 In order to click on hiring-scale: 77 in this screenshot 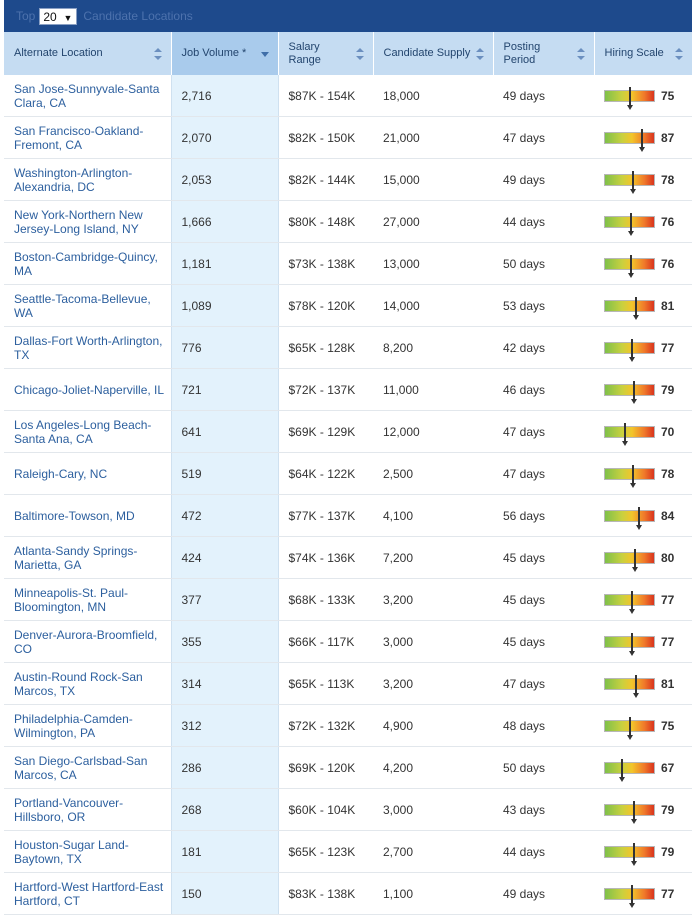, I will do `click(648, 896)`.